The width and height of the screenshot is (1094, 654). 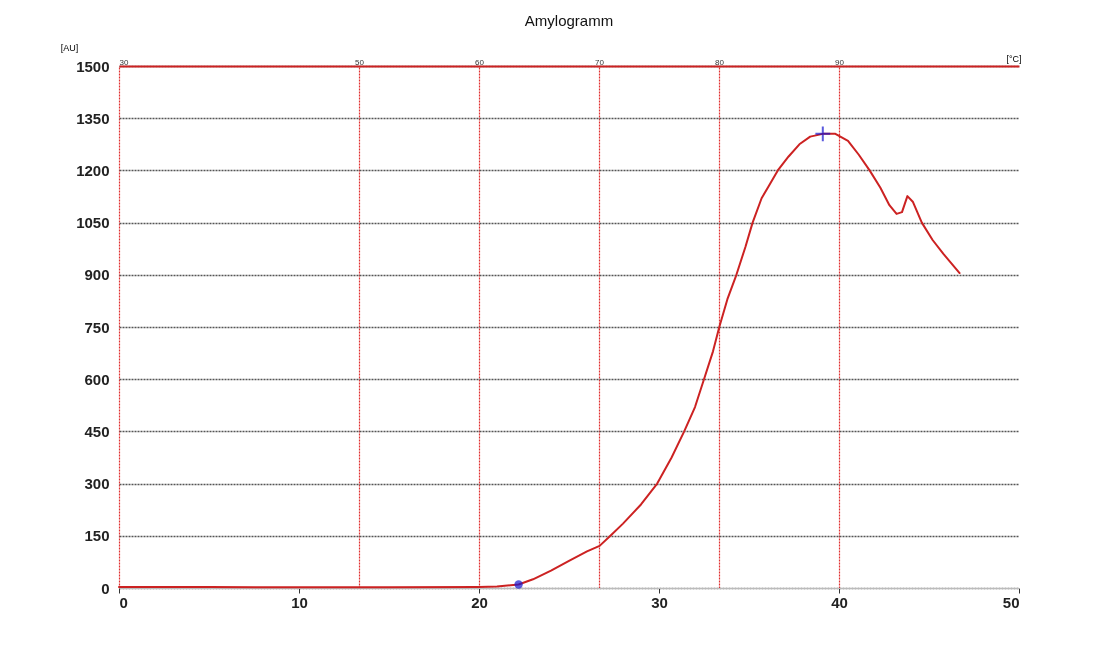 What do you see at coordinates (97, 431) in the screenshot?
I see `y-tick-label: 450` at bounding box center [97, 431].